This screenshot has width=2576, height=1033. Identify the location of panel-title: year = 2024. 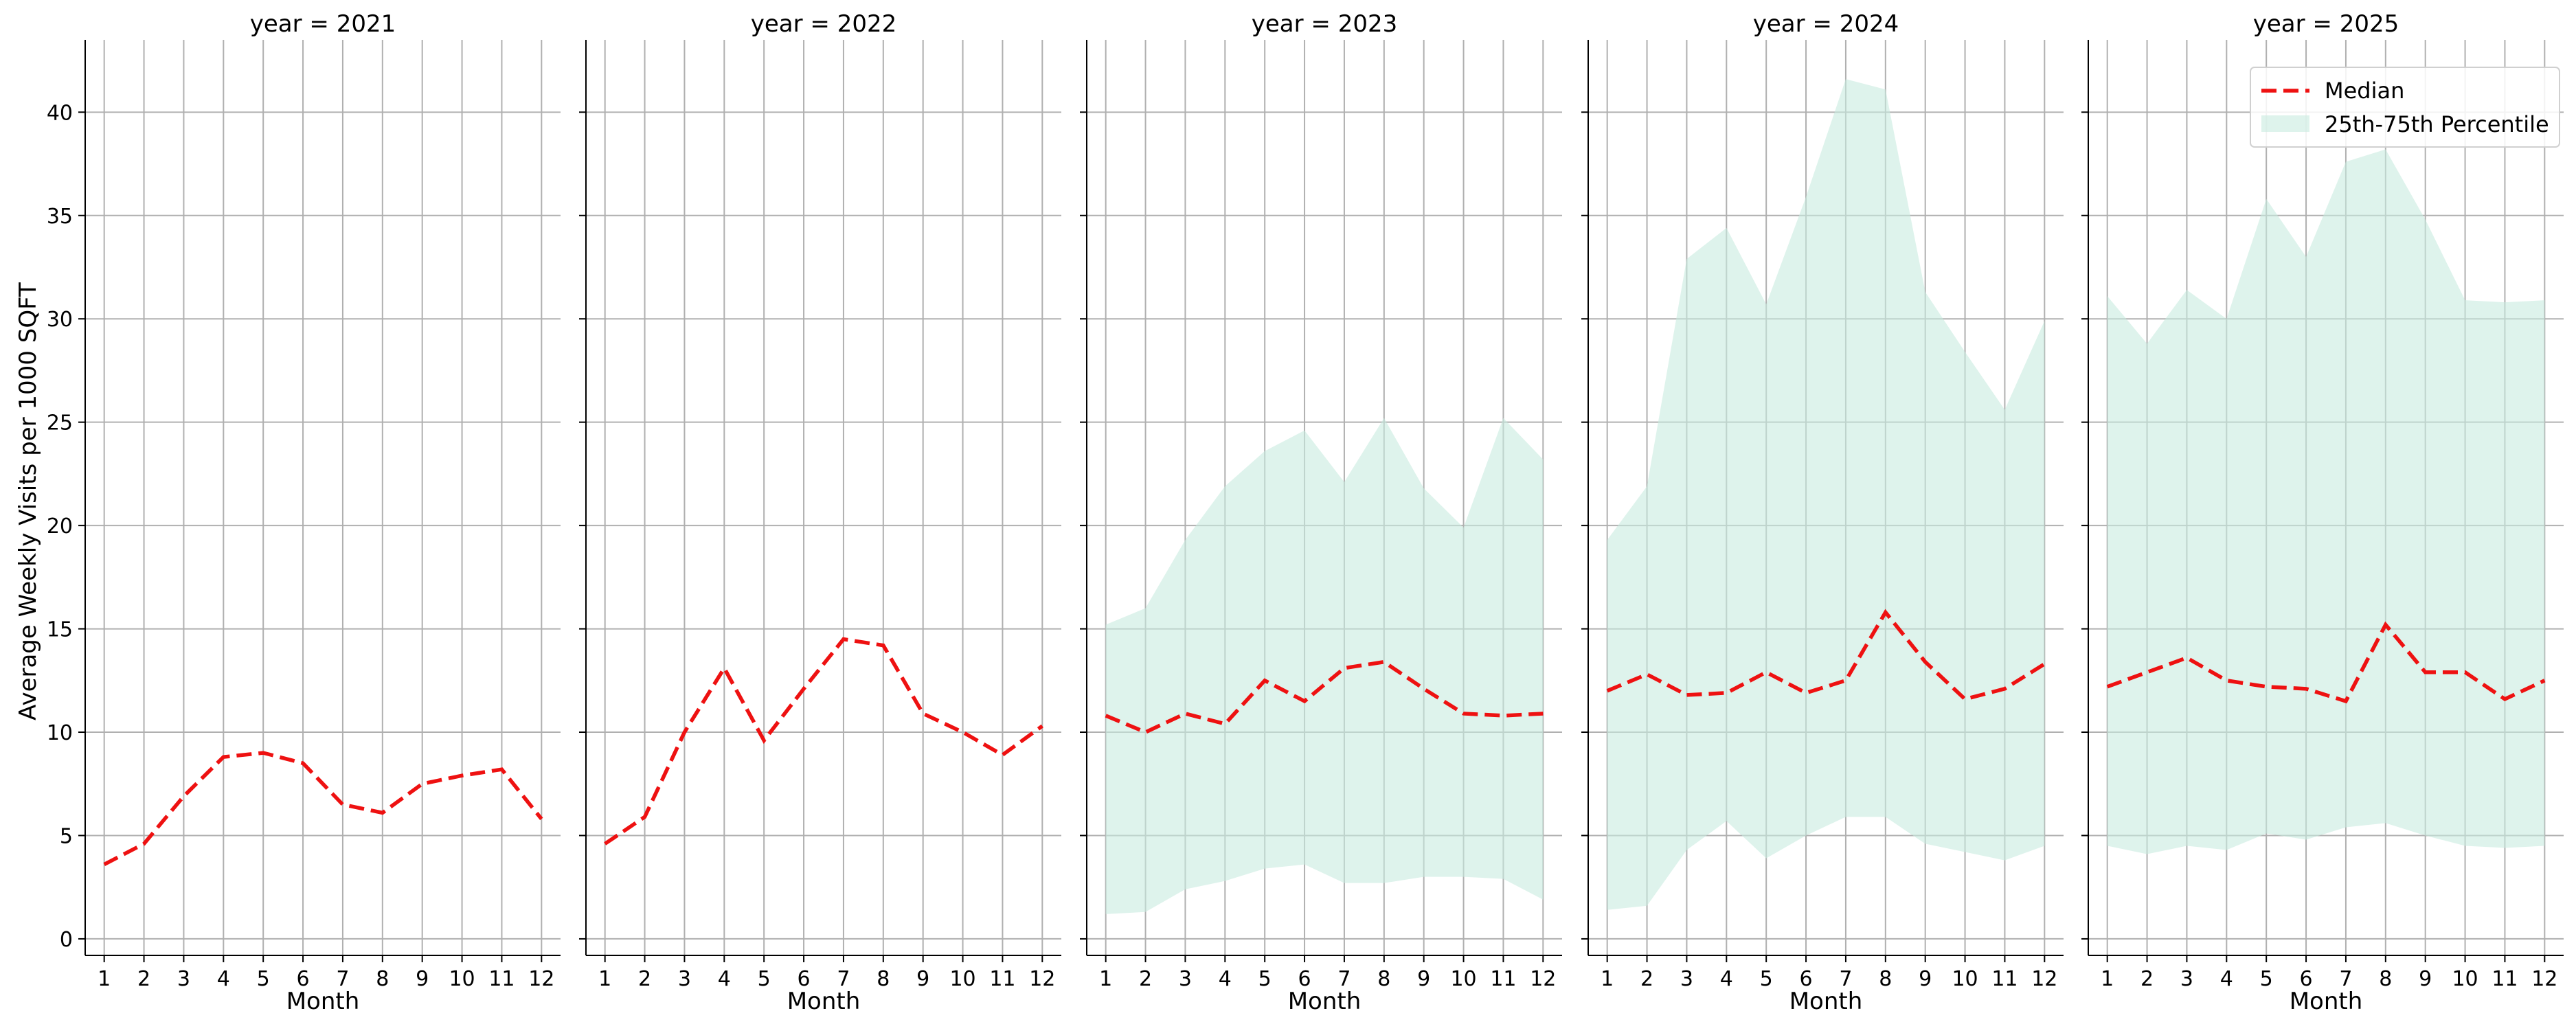
(1826, 24).